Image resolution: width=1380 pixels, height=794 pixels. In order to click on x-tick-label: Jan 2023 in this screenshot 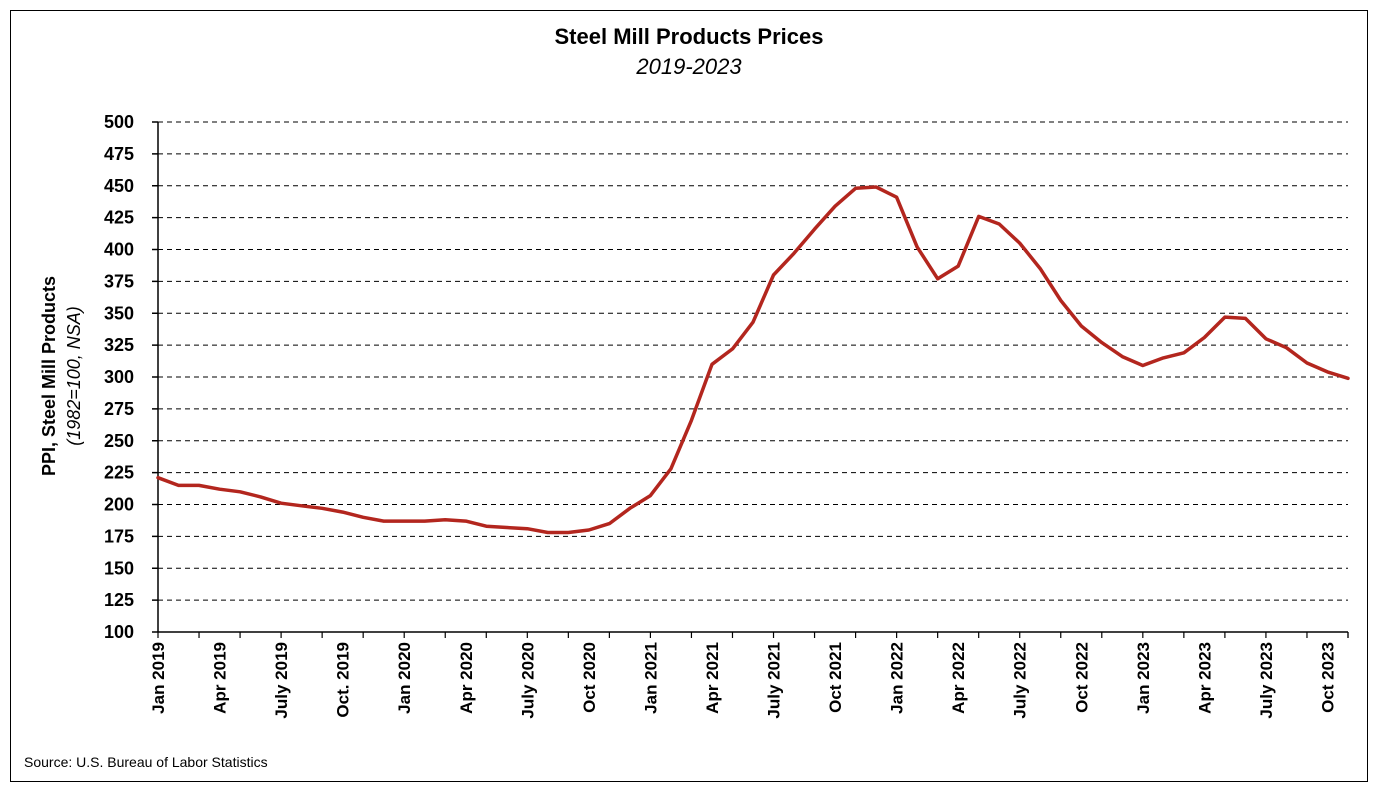, I will do `click(1143, 678)`.